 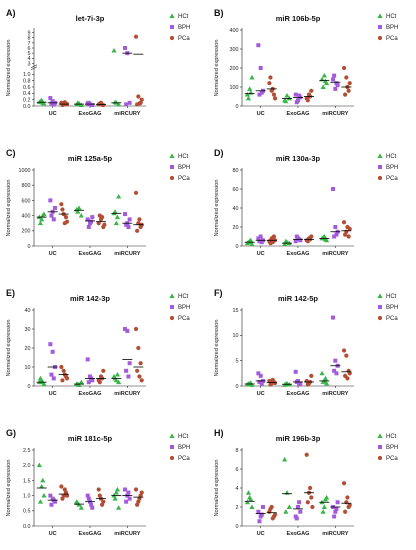 What do you see at coordinates (29, 64) in the screenshot?
I see `y-tick-label: 3` at bounding box center [29, 64].